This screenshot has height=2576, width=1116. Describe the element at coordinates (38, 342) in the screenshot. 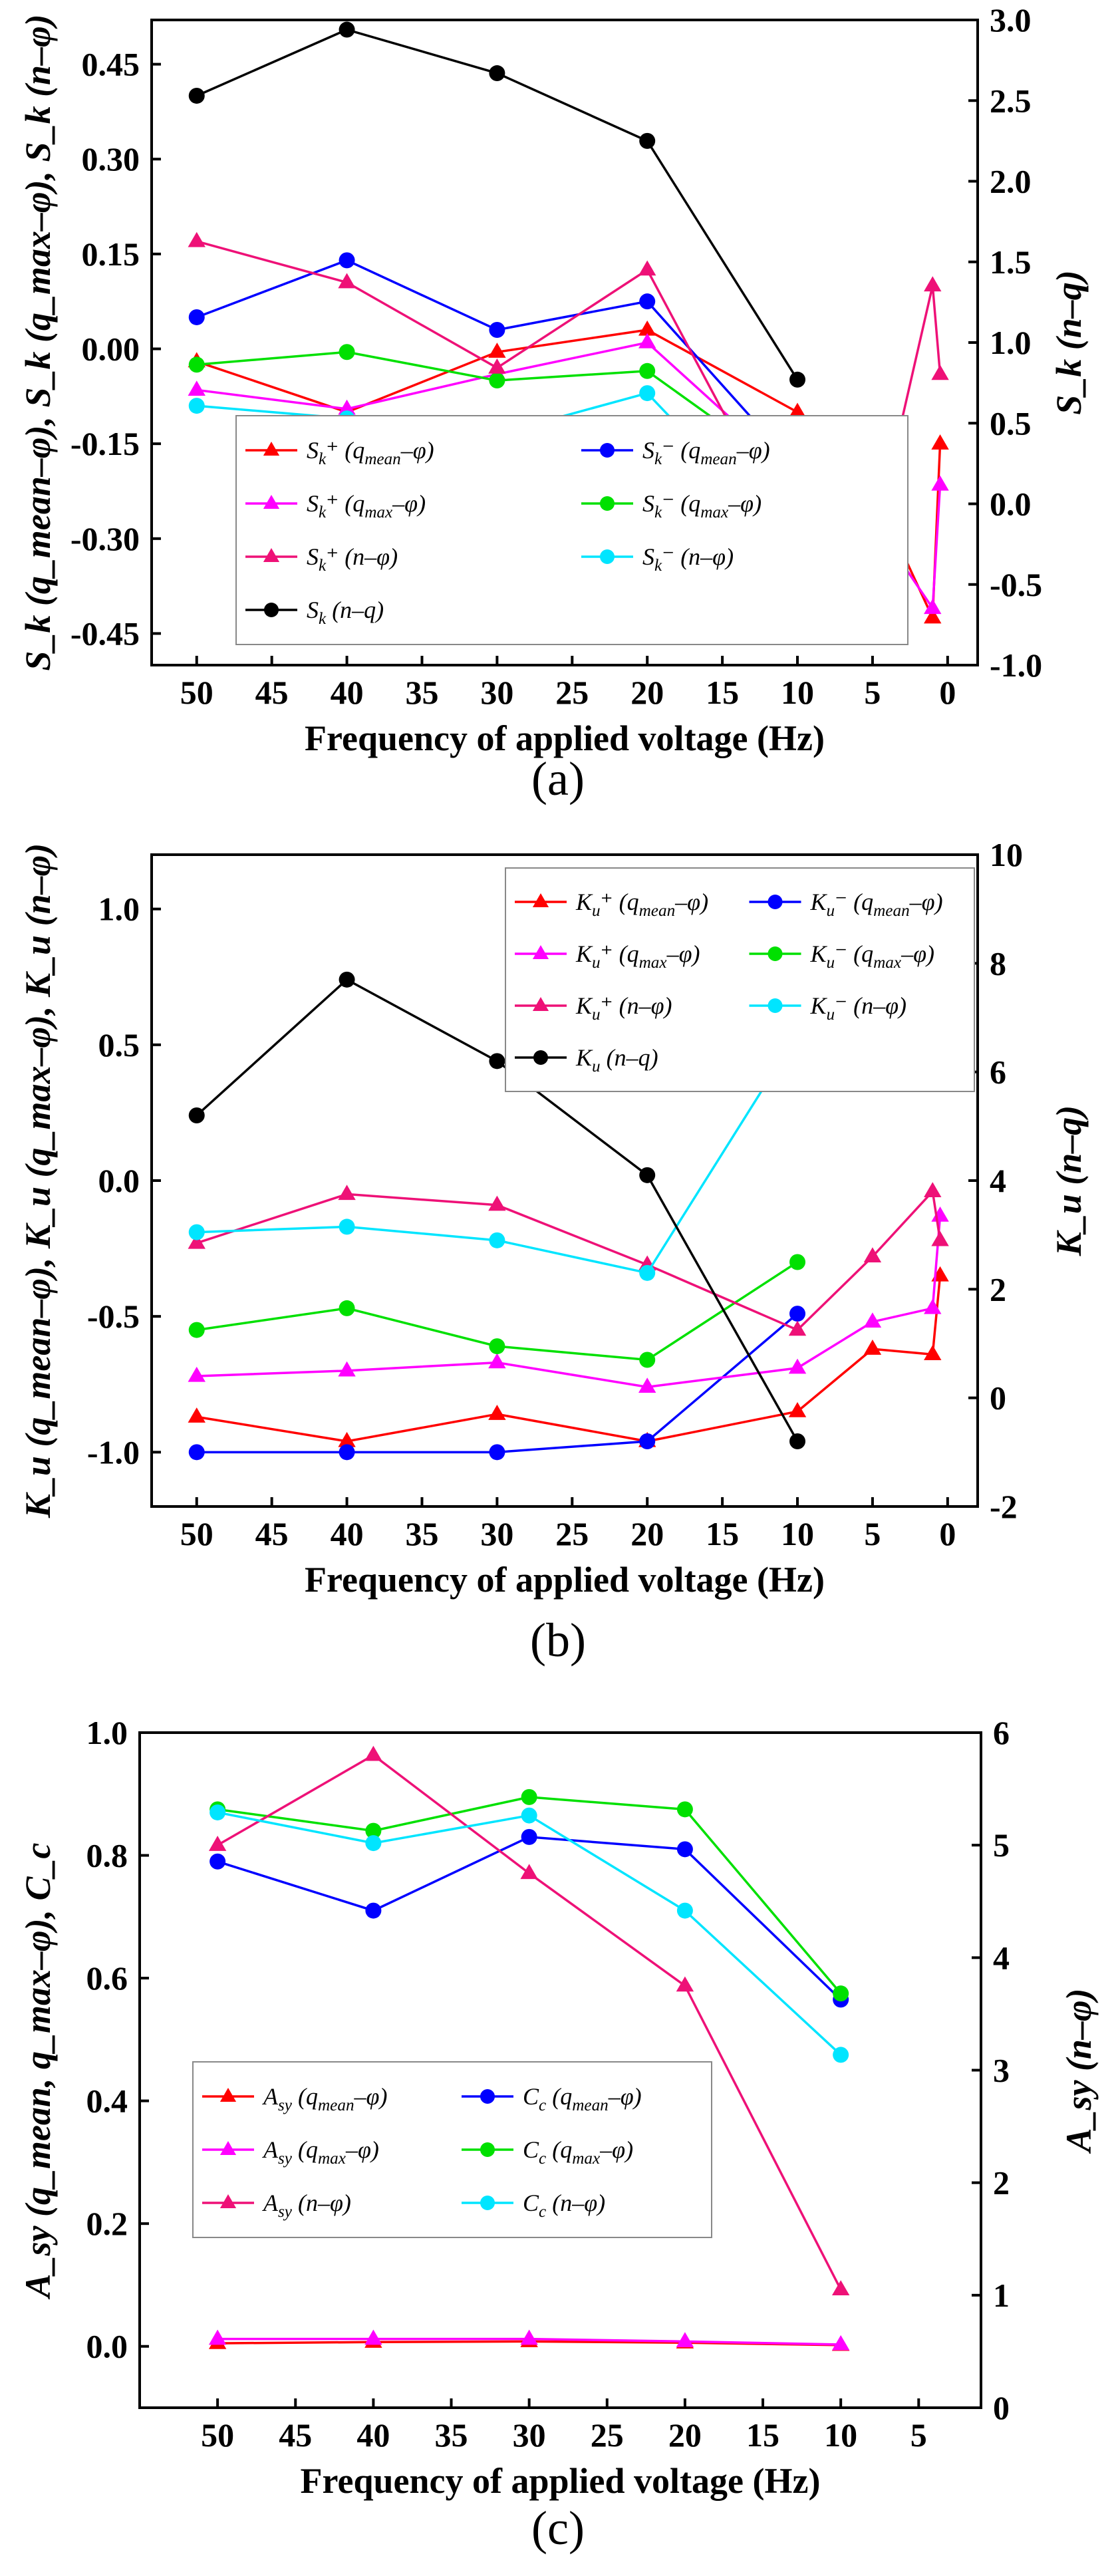

I see `y-axis-title: S_k (q_mean–φ), S_k (q_max–φ), S_k (n–φ)` at that location.